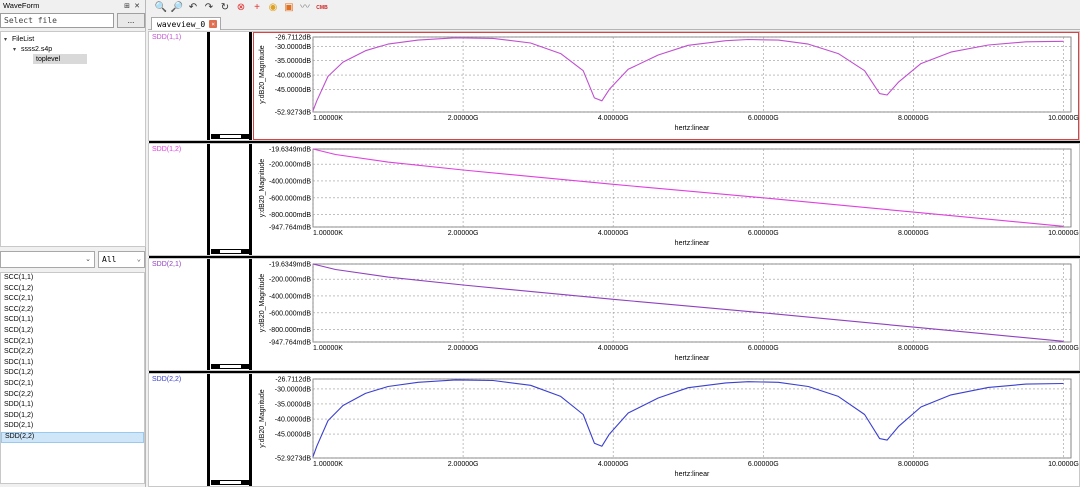 The image size is (1080, 487). What do you see at coordinates (463, 233) in the screenshot?
I see `x-tick-label: 2.00000G` at bounding box center [463, 233].